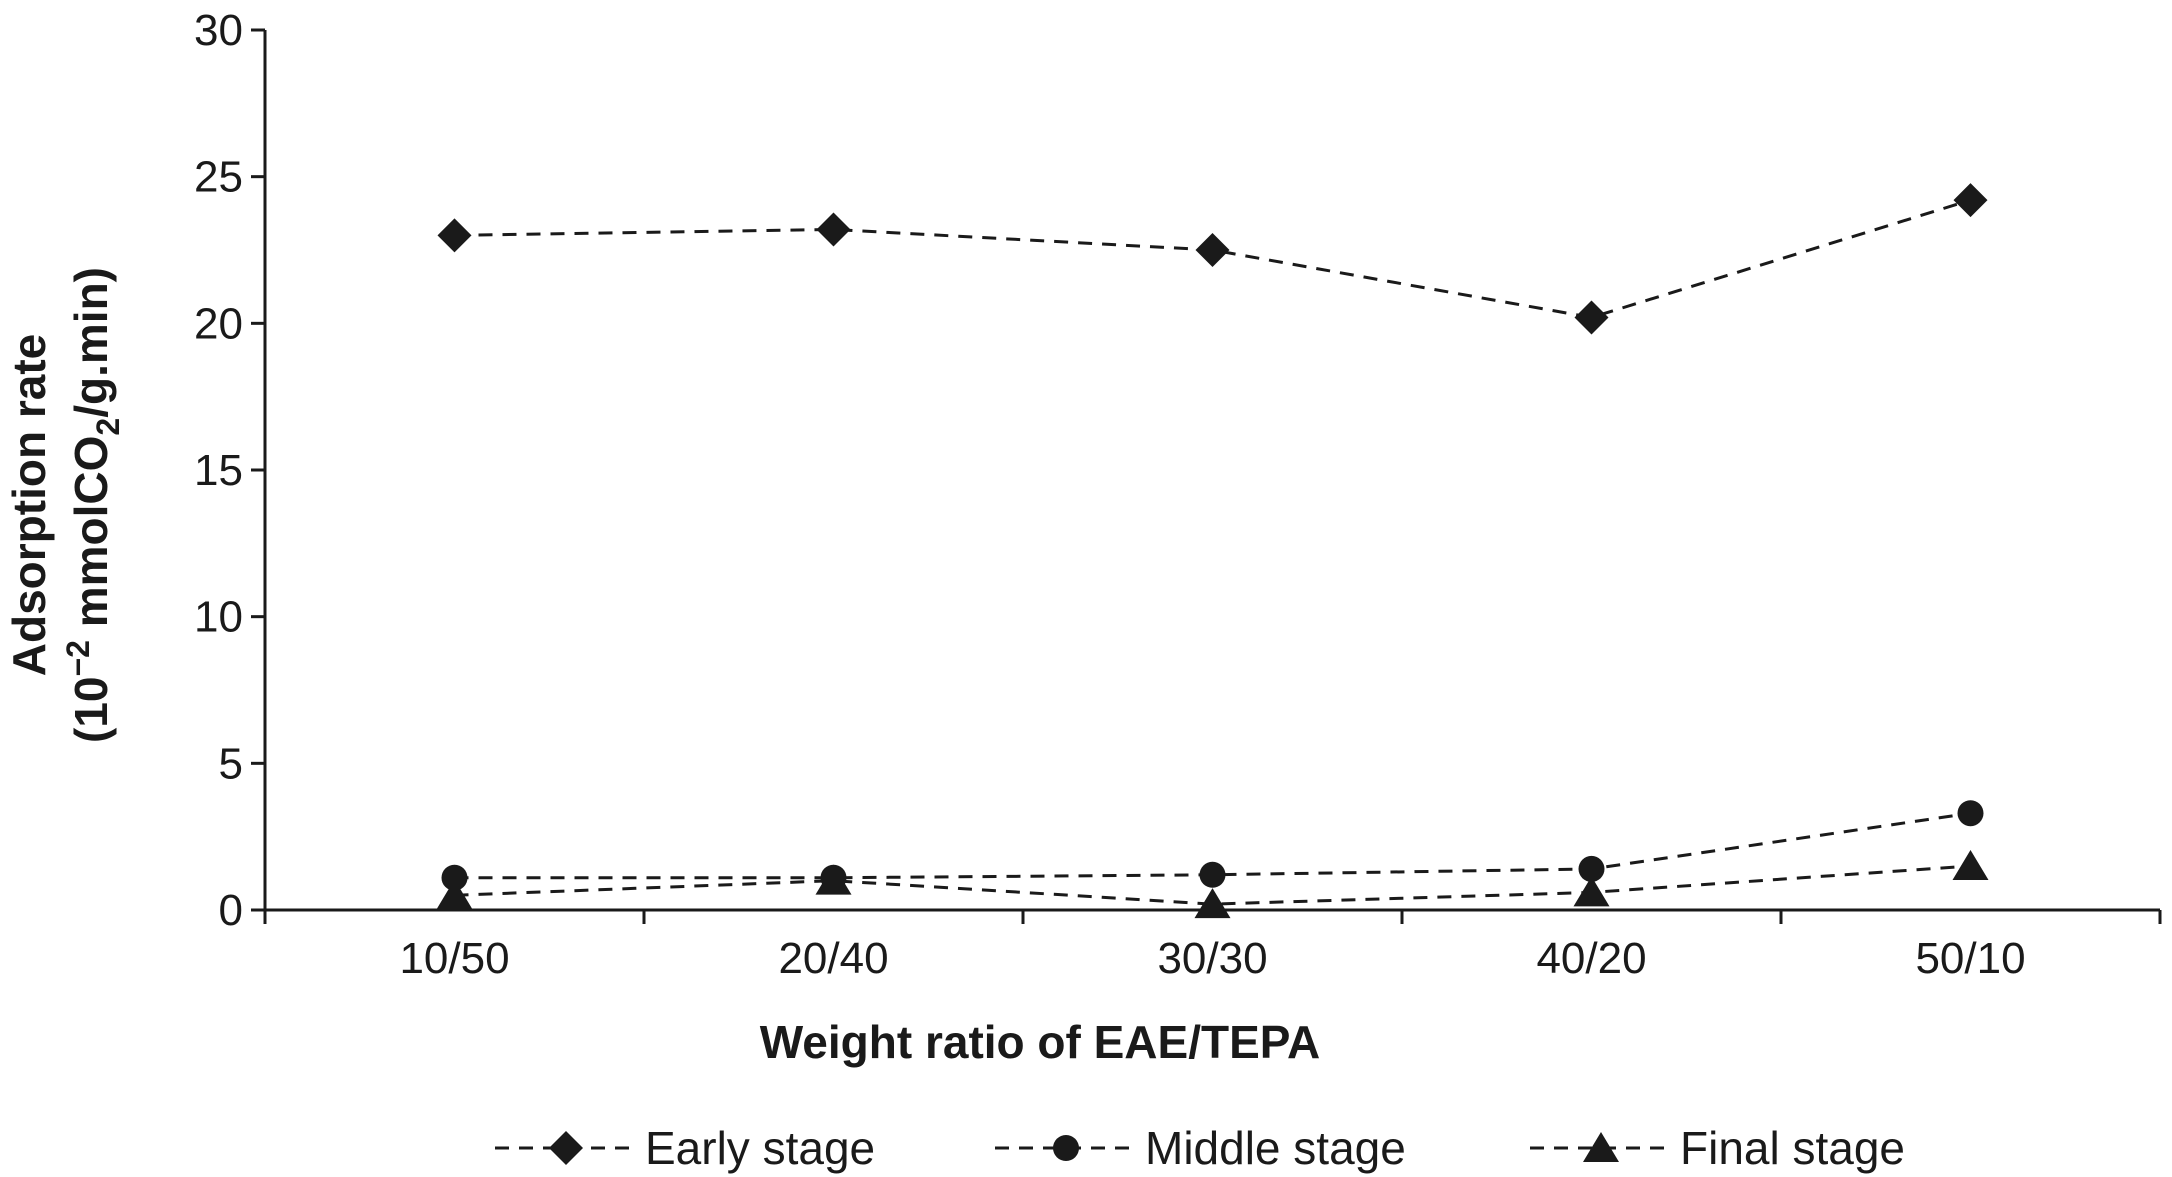  I want to click on x-tick-label: 30/30, so click(1212, 958).